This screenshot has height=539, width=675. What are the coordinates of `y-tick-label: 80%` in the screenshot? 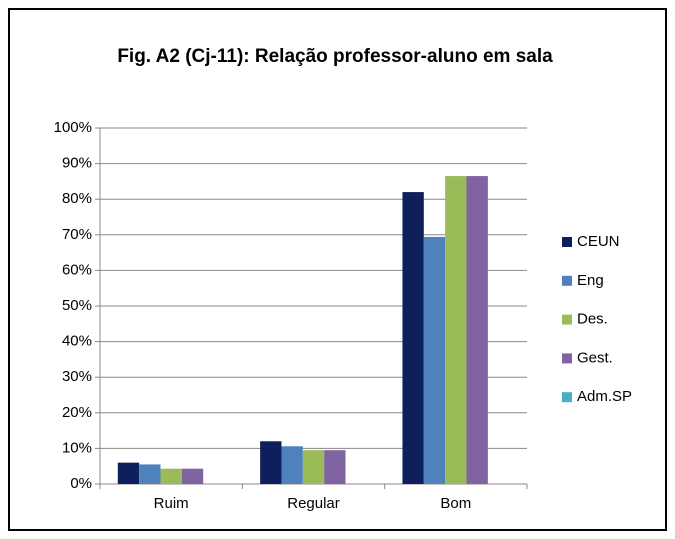 It's located at (77, 198).